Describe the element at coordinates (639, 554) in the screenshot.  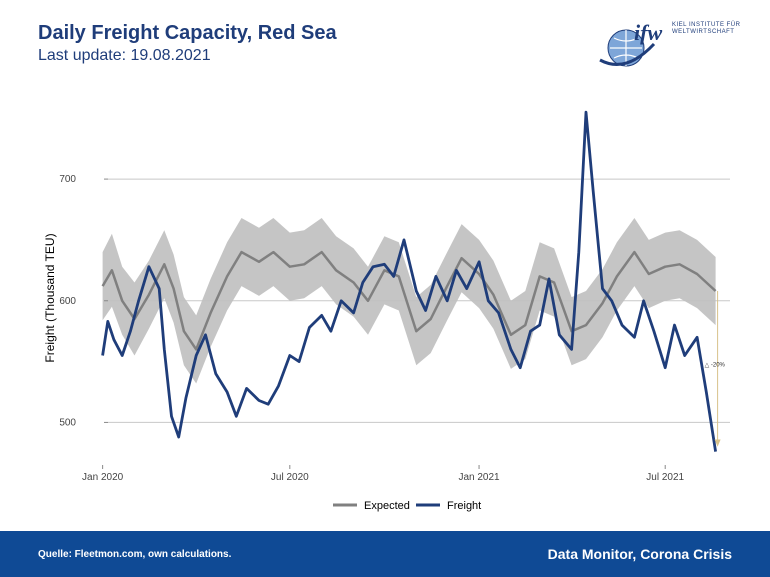
I see `footer-brand: Data Monitor, Corona Crisis` at that location.